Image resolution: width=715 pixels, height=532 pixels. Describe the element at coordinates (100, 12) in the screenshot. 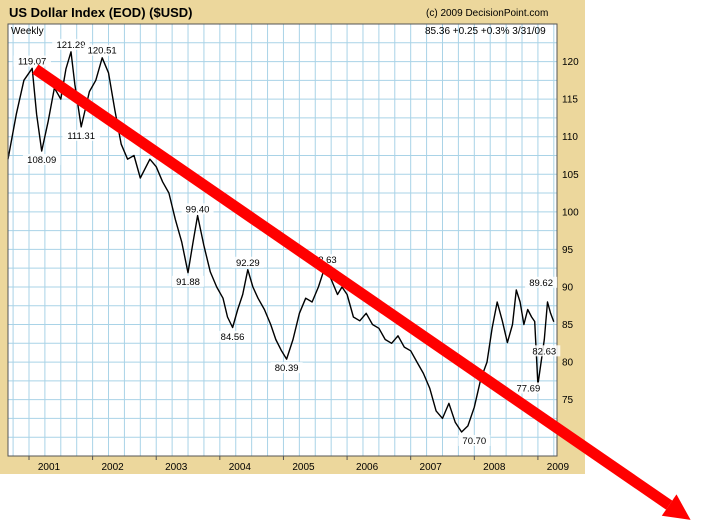

I see `chart-title: US Dollar Index (EOD) ($USD)` at that location.